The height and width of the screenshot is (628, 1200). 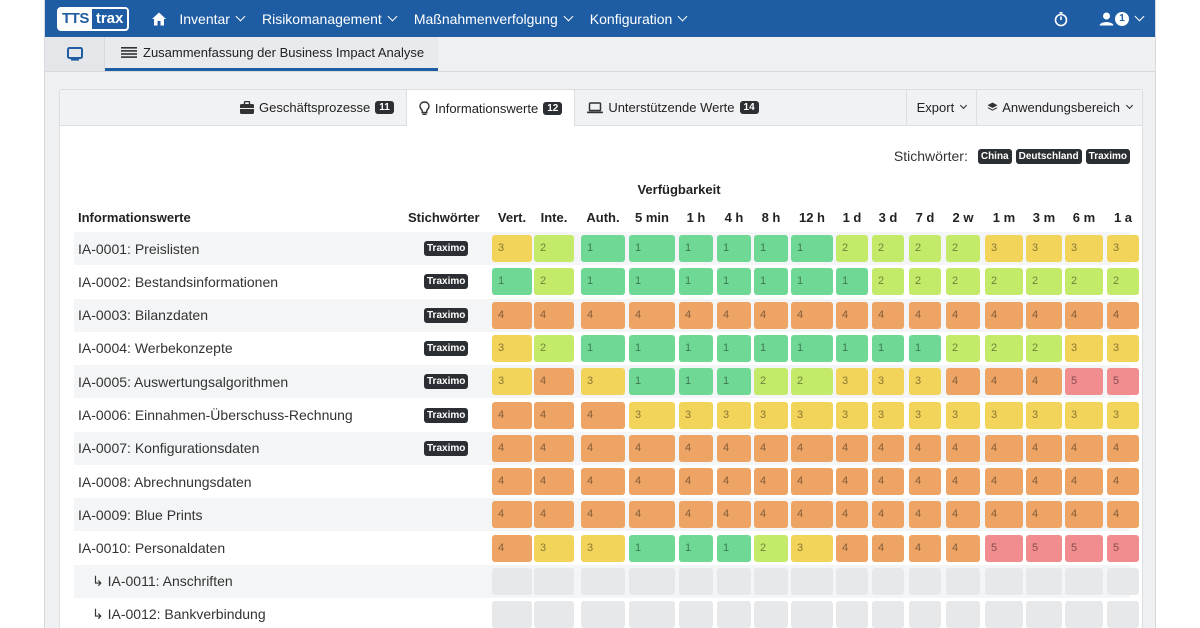 What do you see at coordinates (734, 217) in the screenshot?
I see `column-header: 4 h` at bounding box center [734, 217].